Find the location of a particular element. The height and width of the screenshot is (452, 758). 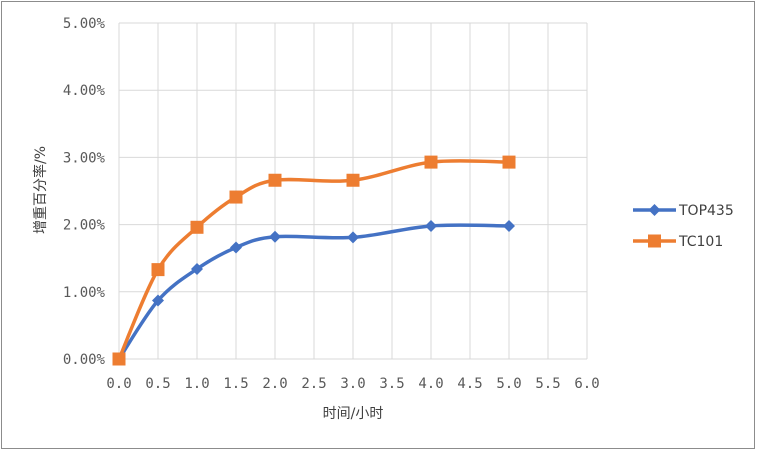

x-tick-label: 6.0 is located at coordinates (586, 384).